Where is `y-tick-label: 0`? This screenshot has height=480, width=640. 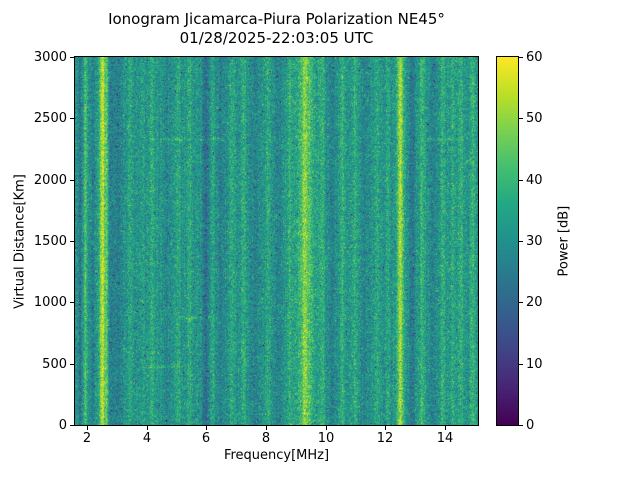 y-tick-label: 0 is located at coordinates (62, 425).